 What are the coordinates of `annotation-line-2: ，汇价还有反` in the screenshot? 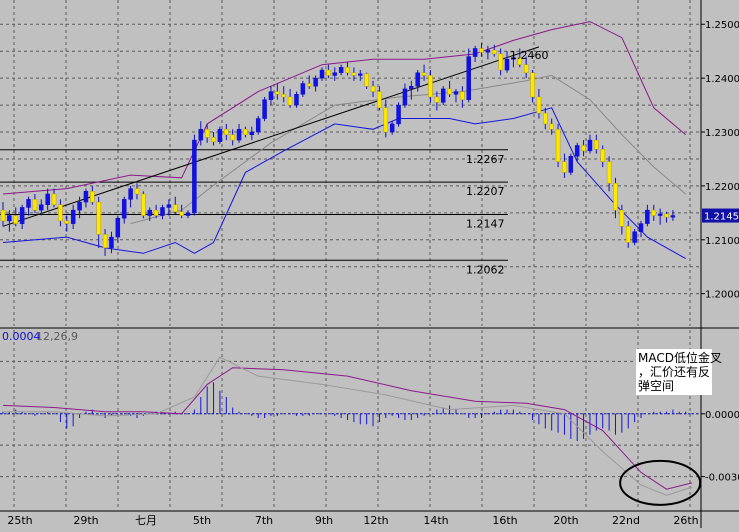 It's located at (674, 372).